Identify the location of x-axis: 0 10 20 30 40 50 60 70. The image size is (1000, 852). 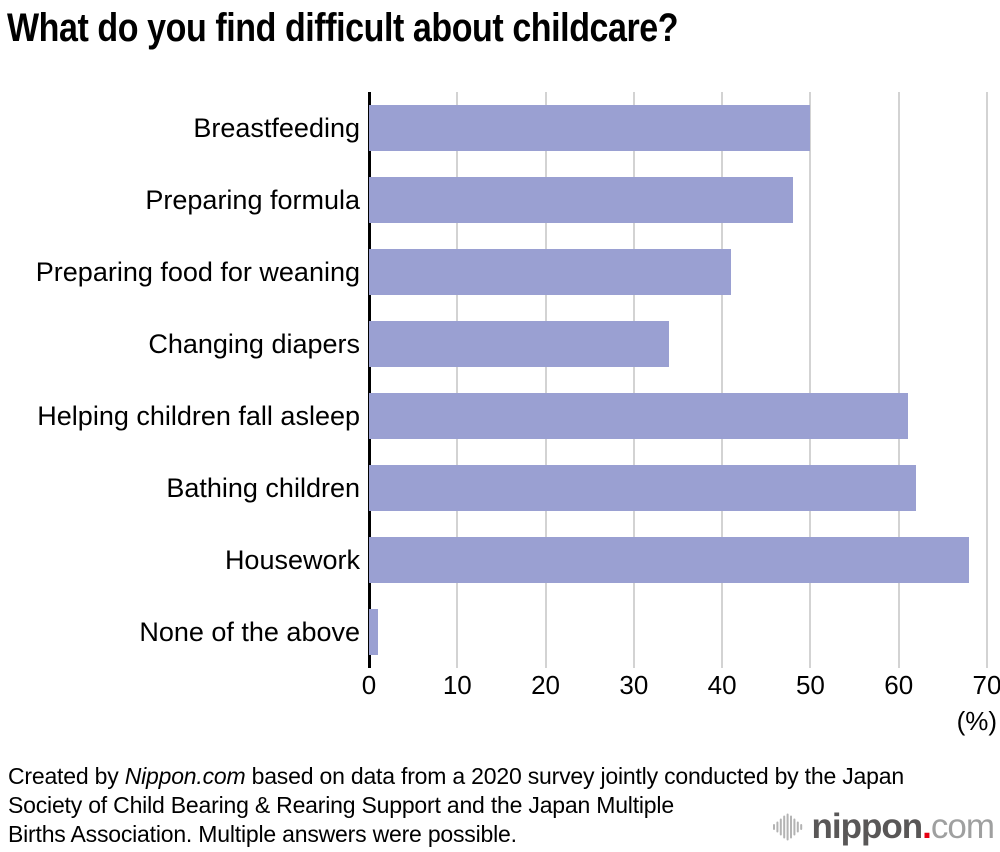
(500, 685).